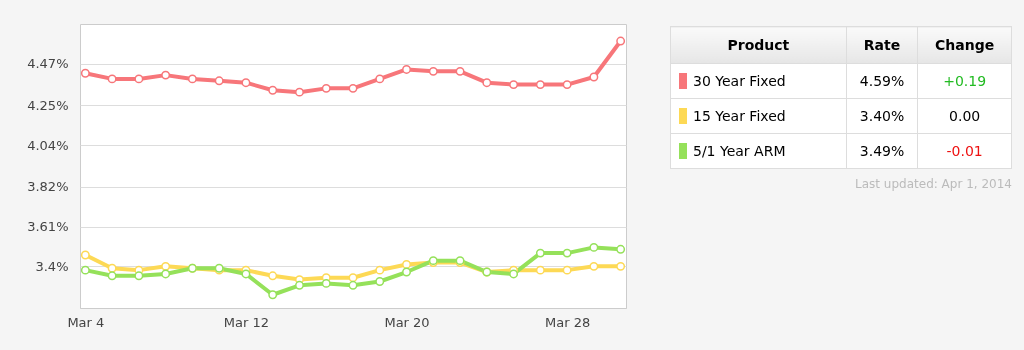 This screenshot has height=350, width=1024. Describe the element at coordinates (758, 81) in the screenshot. I see `legend-label: 30 Year Fixed` at that location.